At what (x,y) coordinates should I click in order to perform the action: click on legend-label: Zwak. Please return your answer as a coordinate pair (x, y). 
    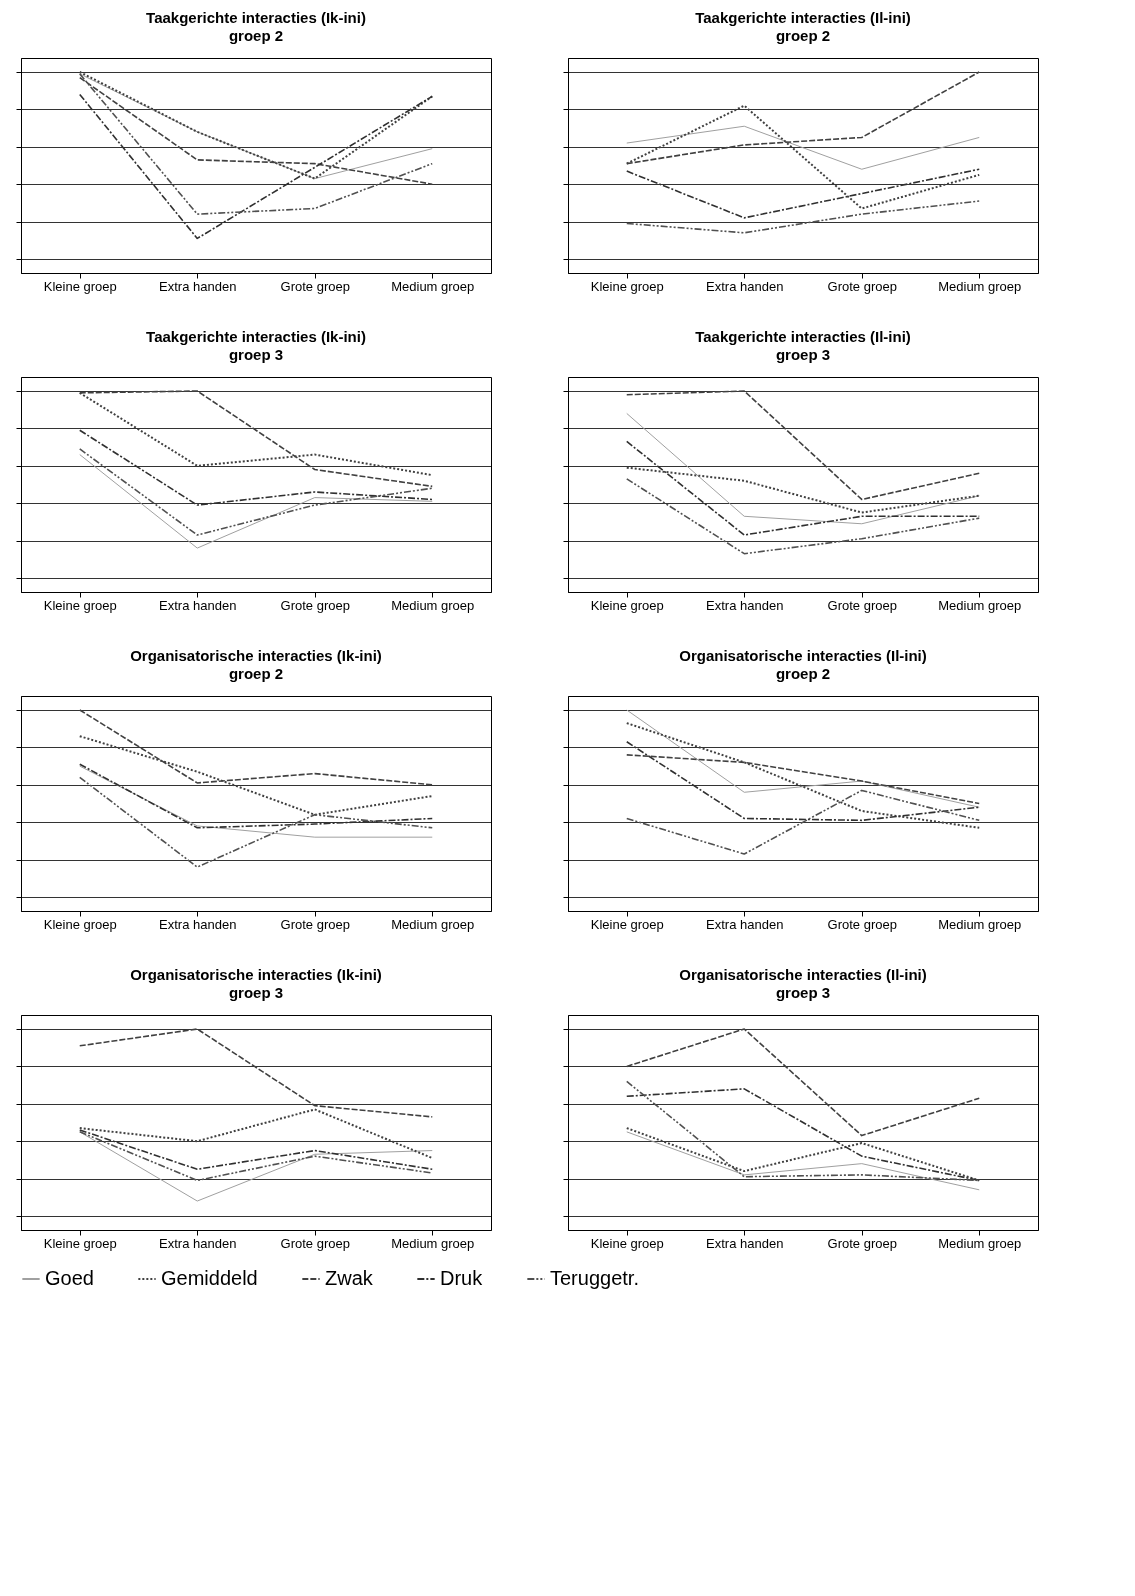
    Looking at the image, I should click on (349, 1278).